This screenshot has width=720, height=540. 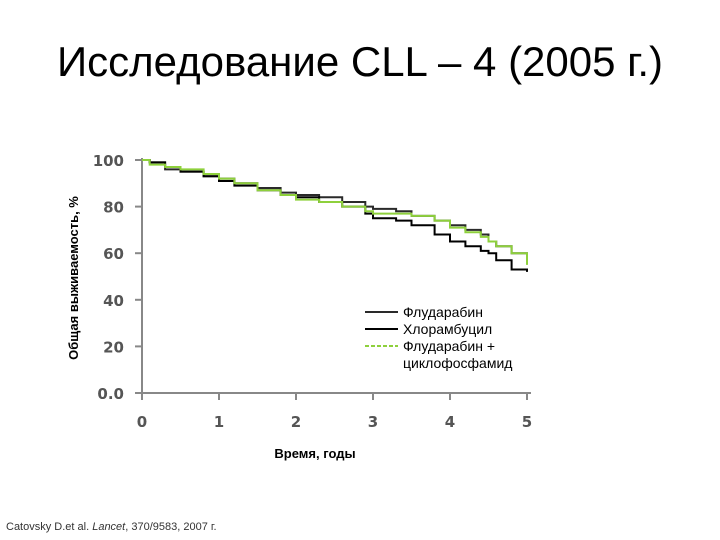 What do you see at coordinates (447, 329) in the screenshot?
I see `legend-label-2: Хлорамбуцил` at bounding box center [447, 329].